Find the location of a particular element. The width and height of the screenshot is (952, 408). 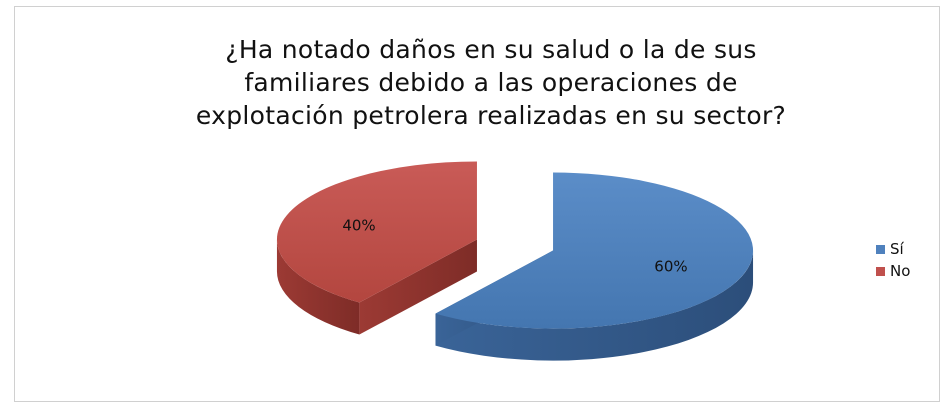

slice-no-label: 40% is located at coordinates (358, 225).